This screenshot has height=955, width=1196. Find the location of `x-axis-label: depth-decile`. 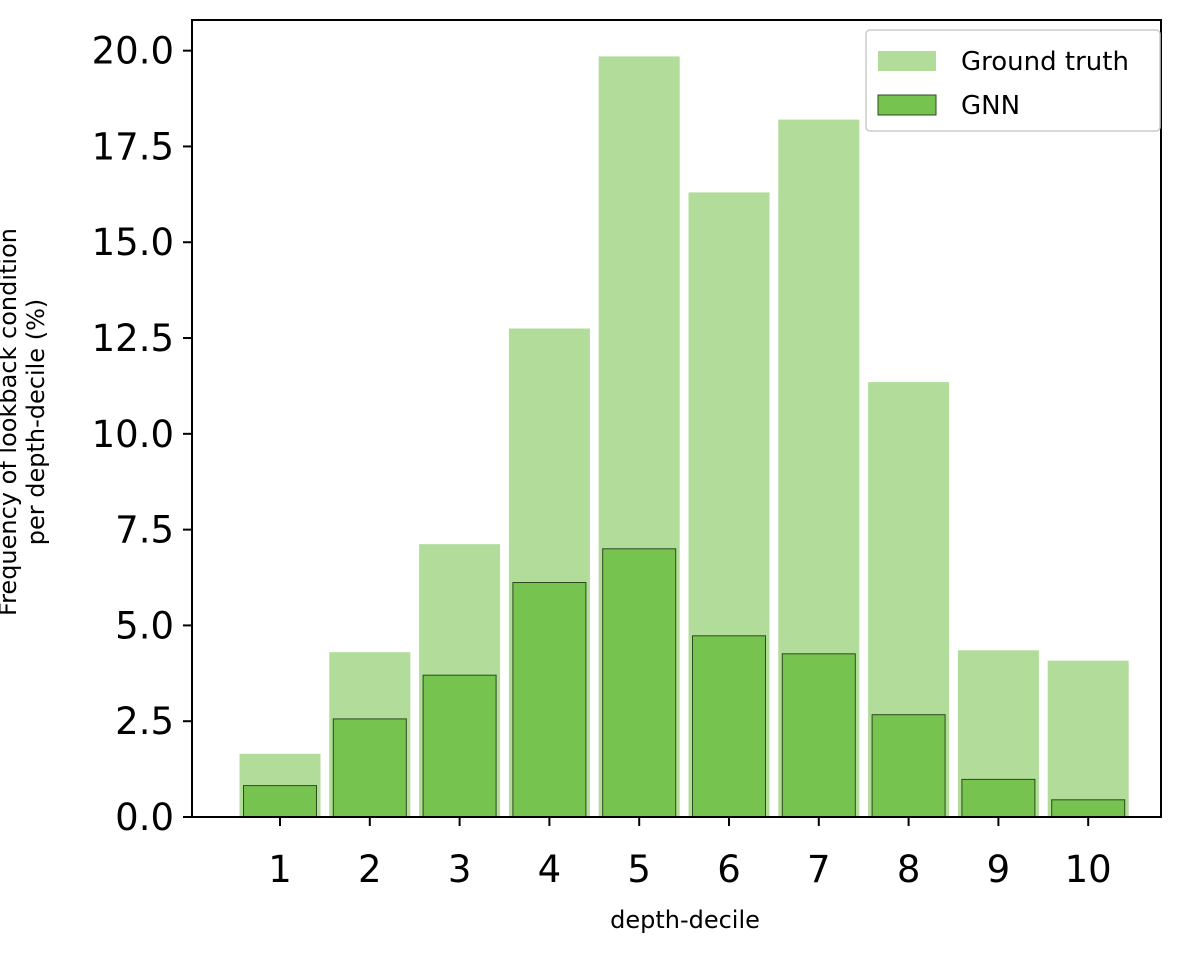

x-axis-label: depth-decile is located at coordinates (685, 920).